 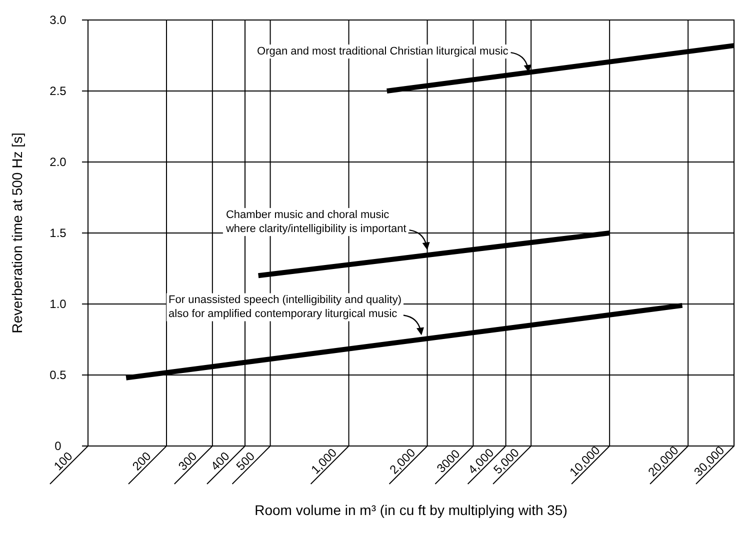 I want to click on x-tick-label: 500, so click(x=245, y=461).